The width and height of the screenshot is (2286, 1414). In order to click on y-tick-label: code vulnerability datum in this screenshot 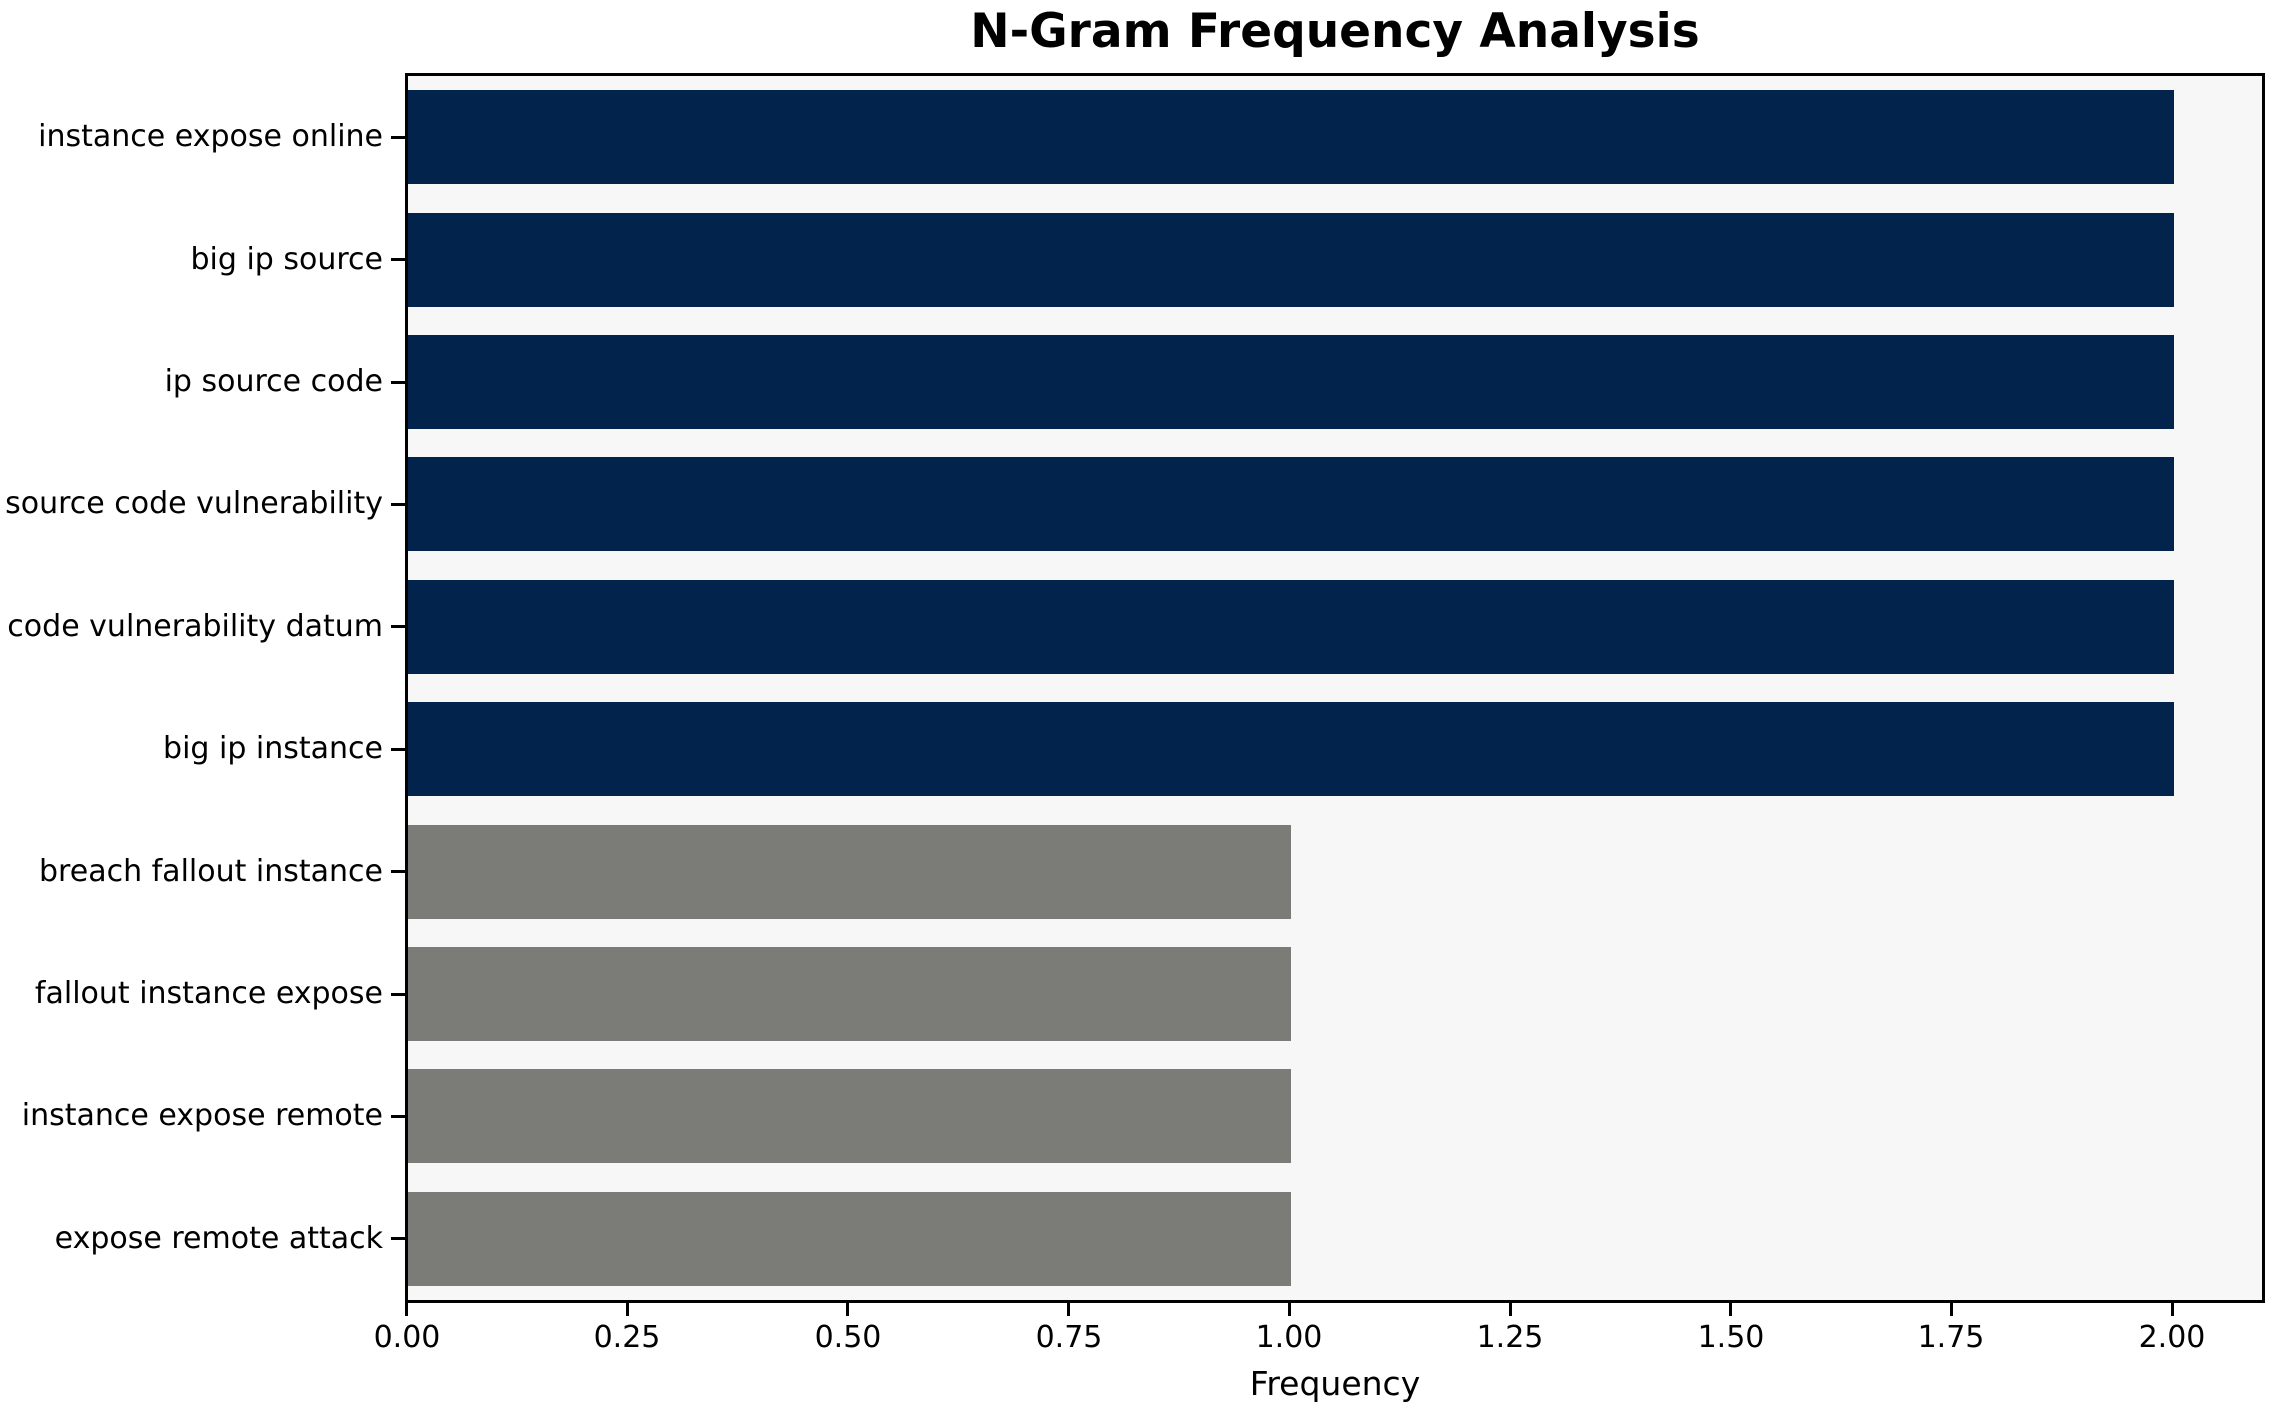, I will do `click(195, 626)`.